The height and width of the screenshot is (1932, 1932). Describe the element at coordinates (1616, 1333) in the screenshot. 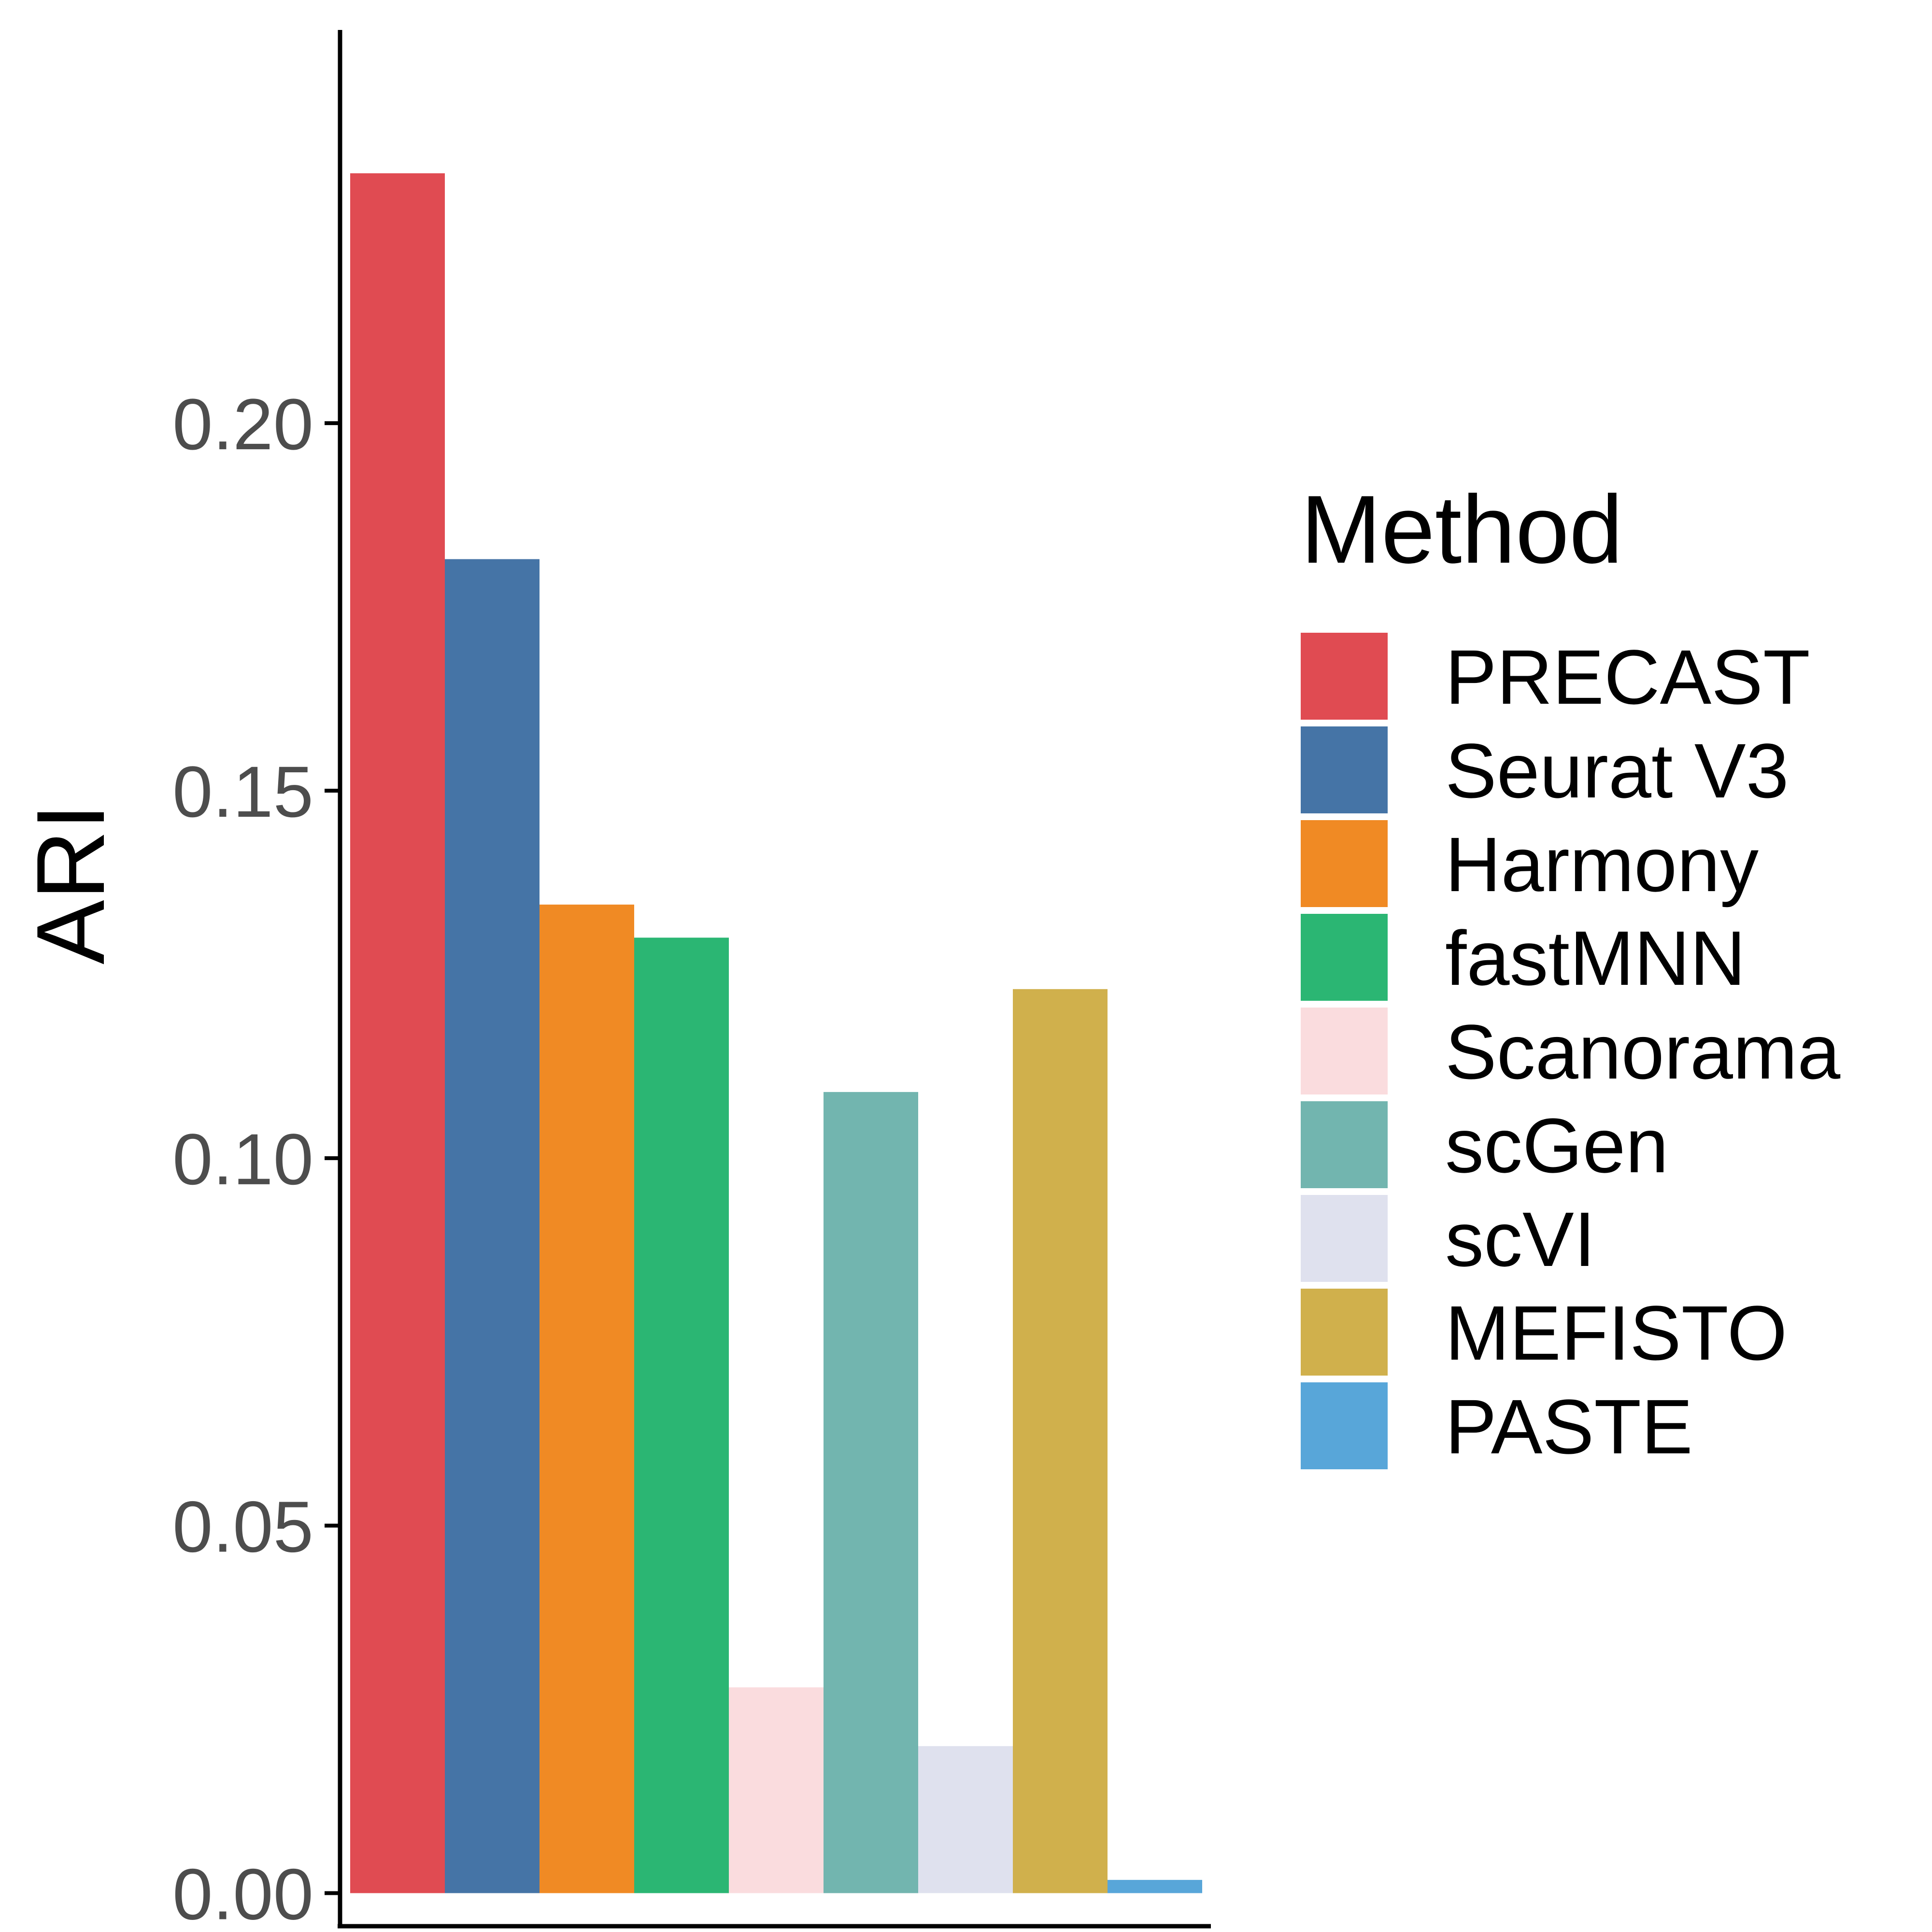

I see `legend-label: MEFISTO` at that location.